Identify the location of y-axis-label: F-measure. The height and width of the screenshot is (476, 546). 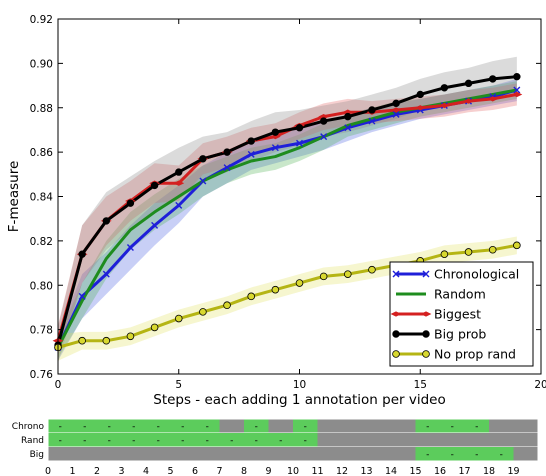
(14, 197).